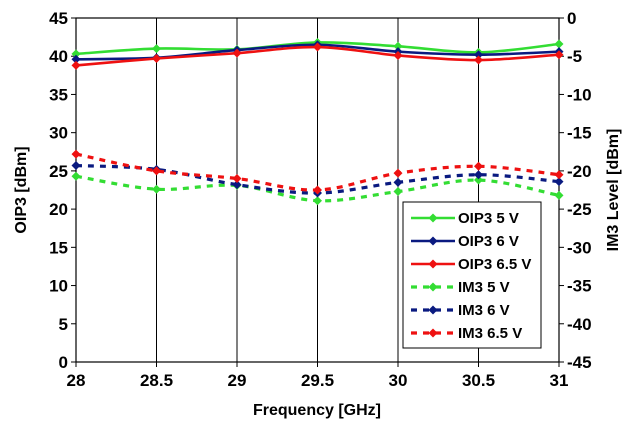 This screenshot has width=630, height=422. Describe the element at coordinates (490, 333) in the screenshot. I see `legend-label: IM3 6.5 V` at that location.